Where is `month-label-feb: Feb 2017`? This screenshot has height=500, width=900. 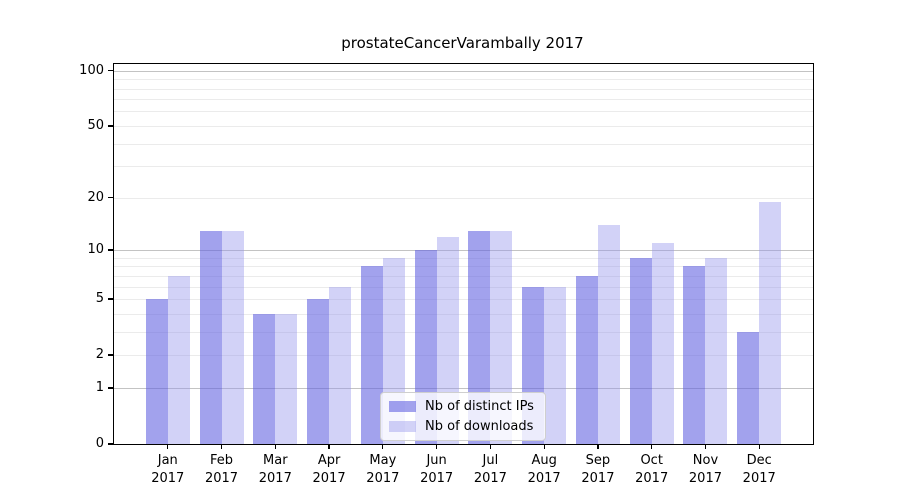
month-label-feb: Feb 2017 is located at coordinates (222, 469).